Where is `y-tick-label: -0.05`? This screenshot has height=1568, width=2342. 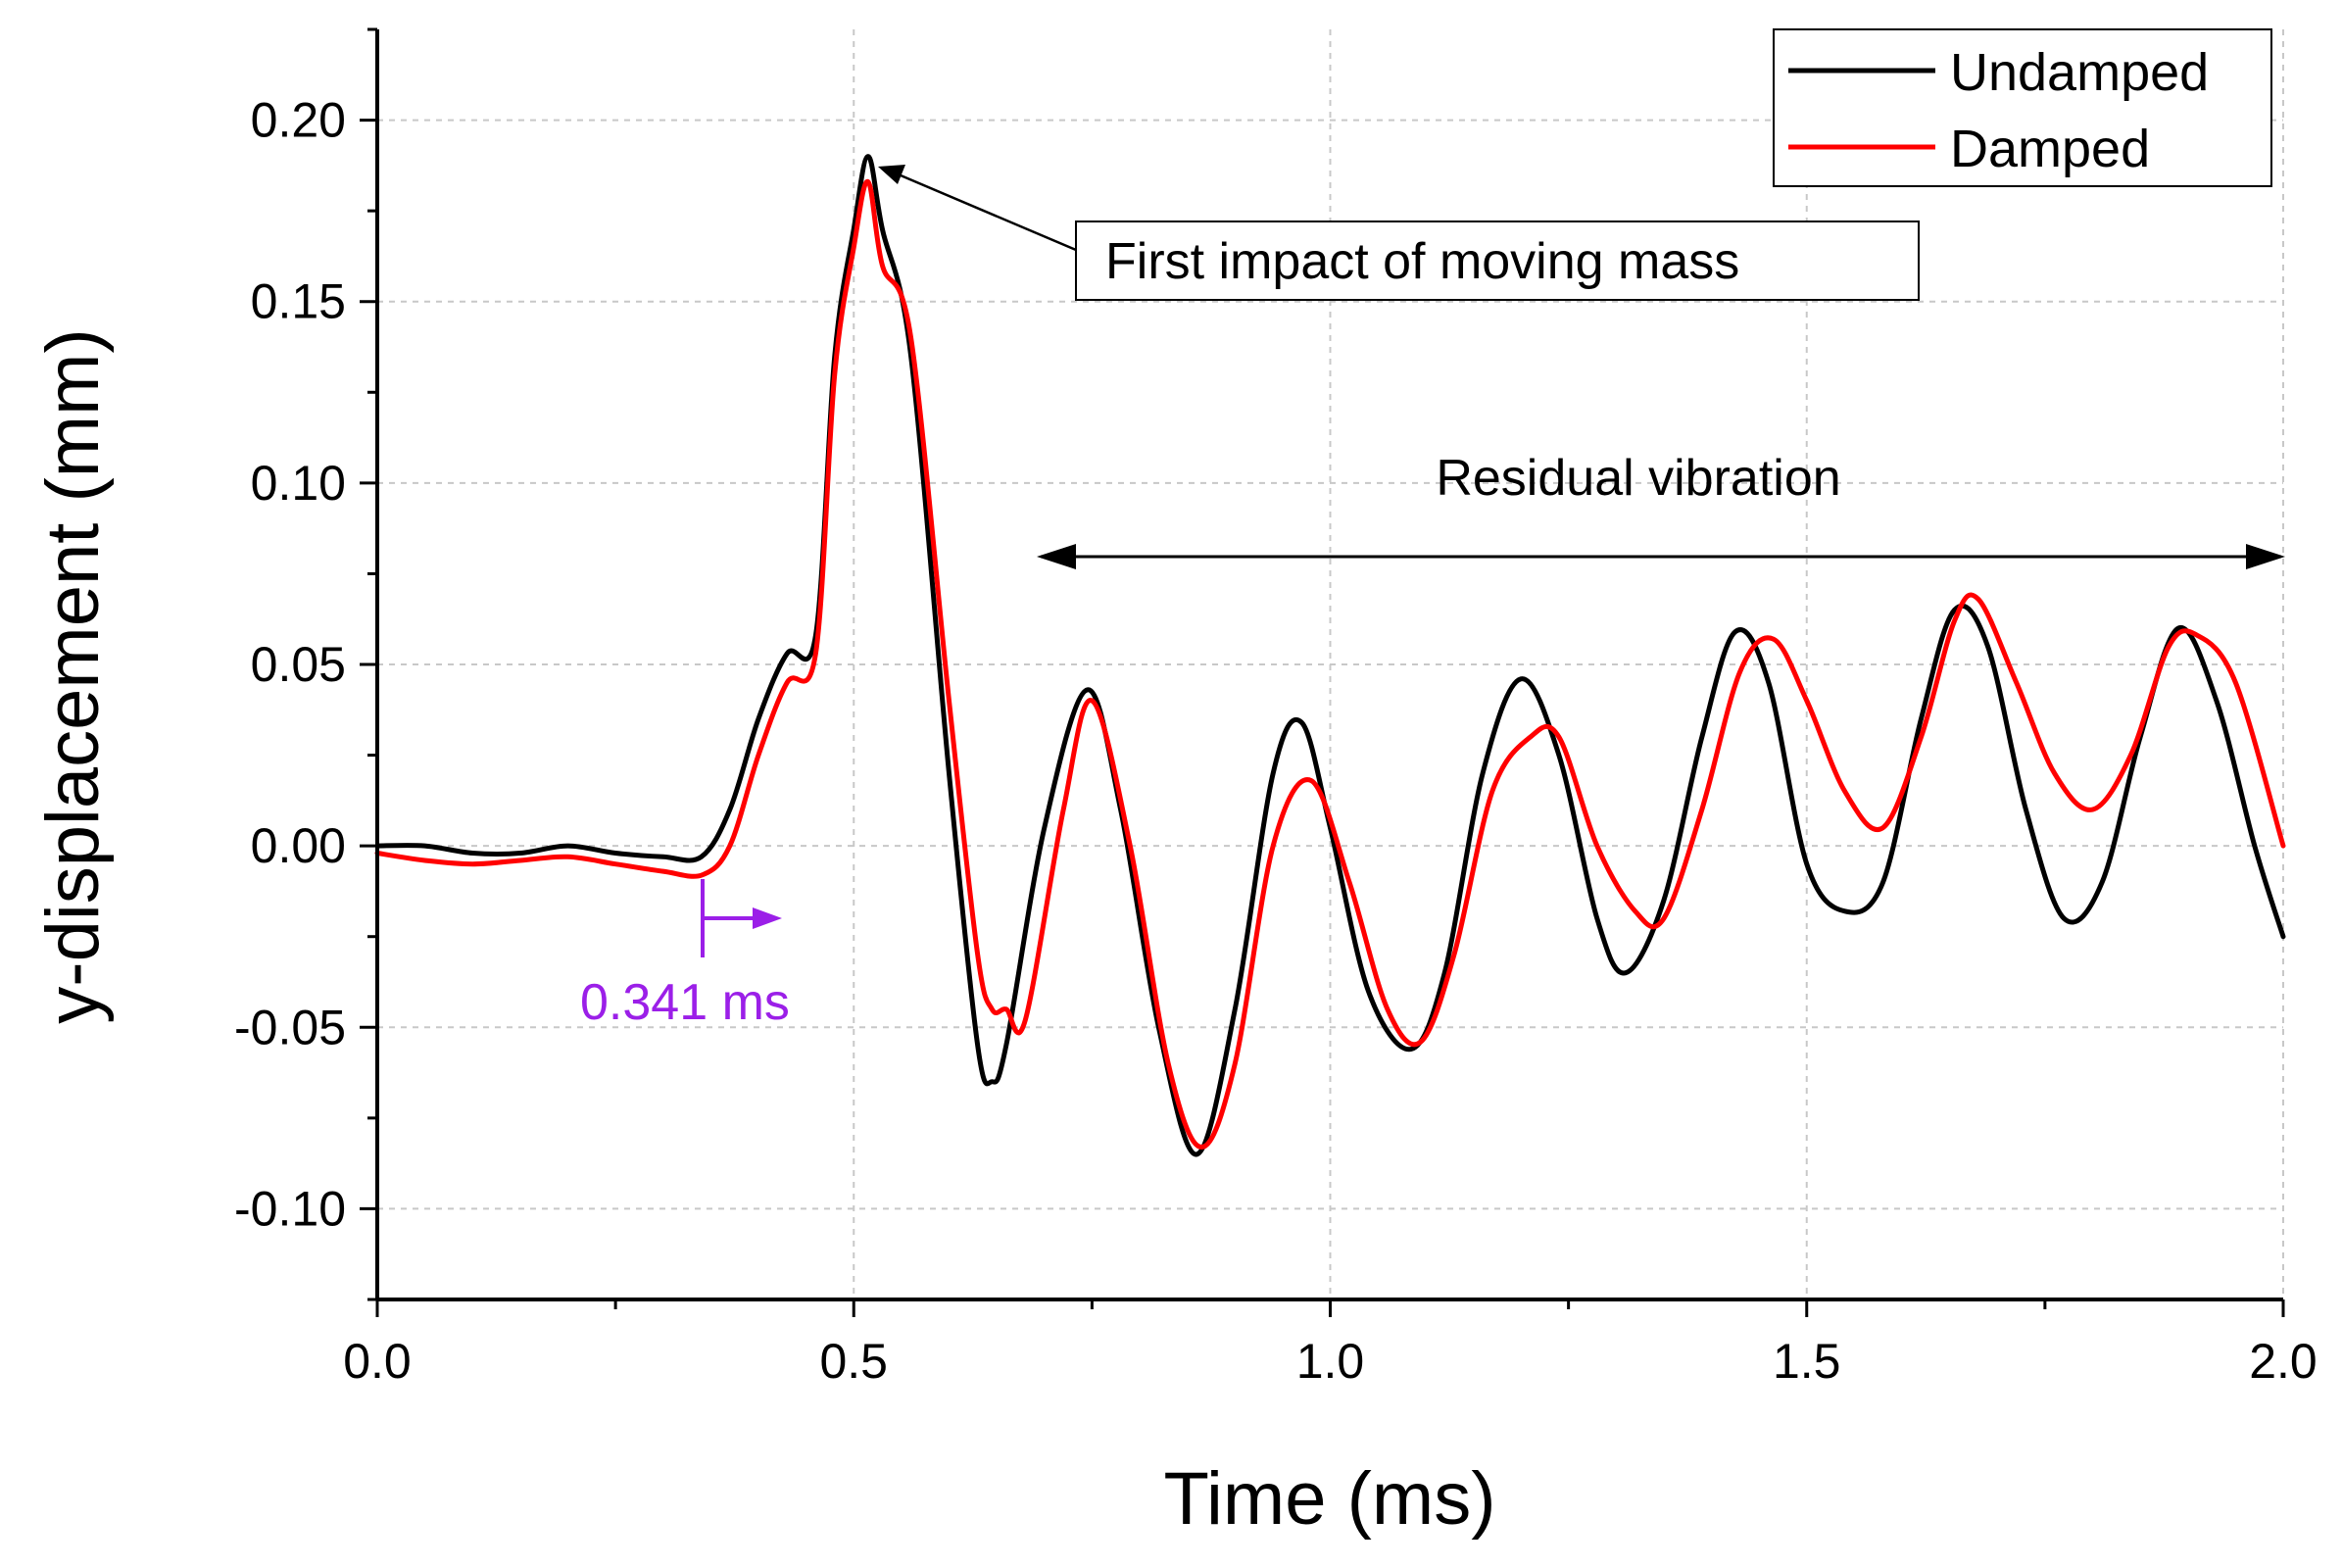
y-tick-label: -0.05 is located at coordinates (290, 1027).